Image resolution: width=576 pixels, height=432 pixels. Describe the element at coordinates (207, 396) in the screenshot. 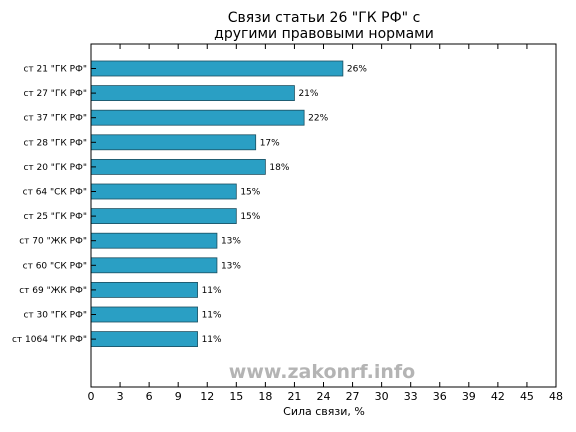

I see `x-tick-label: 12` at that location.